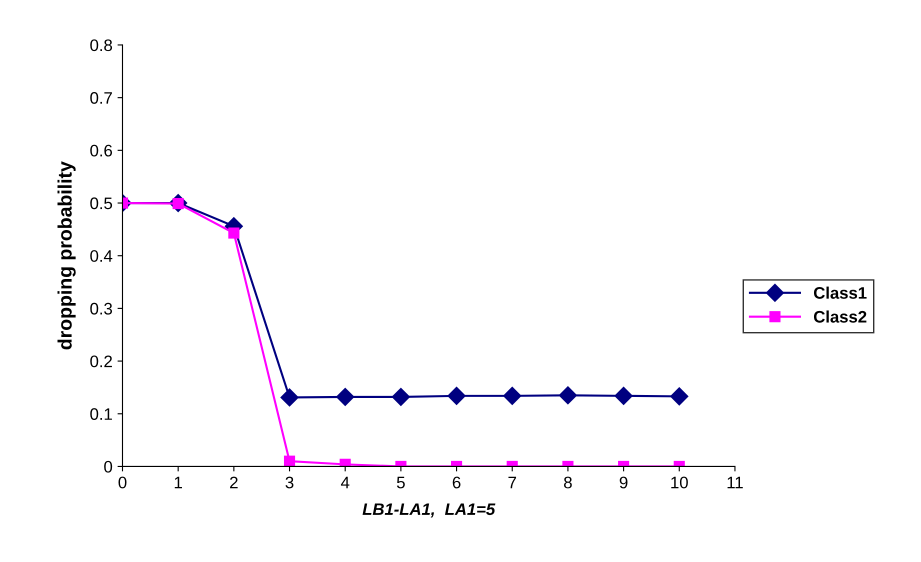  Describe the element at coordinates (568, 482) in the screenshot. I see `x-tick-label: 8` at that location.